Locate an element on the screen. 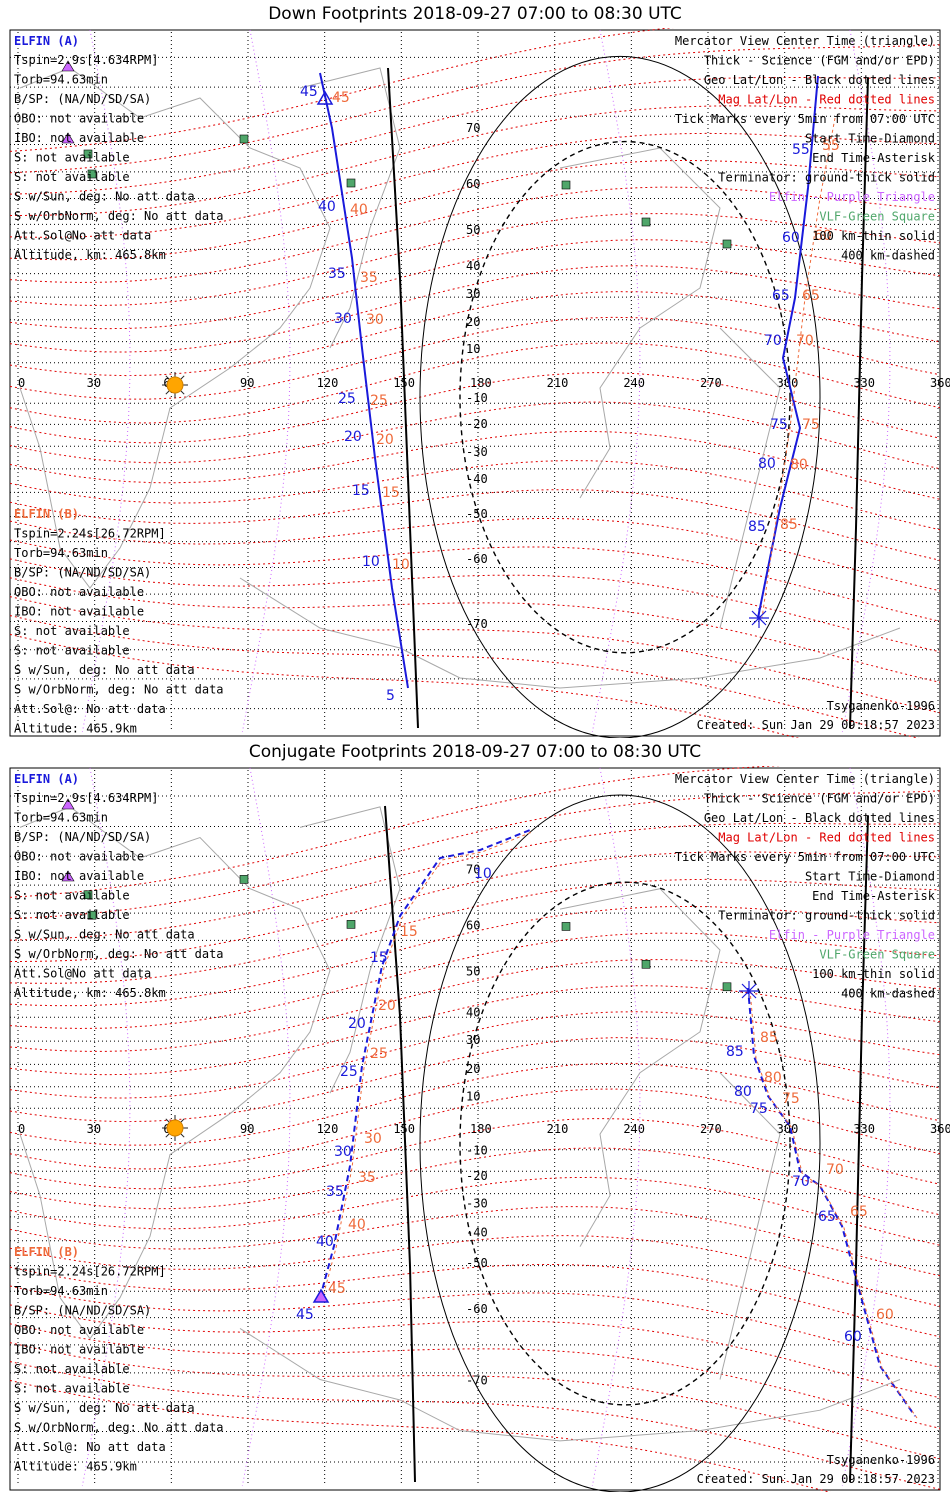 The width and height of the screenshot is (950, 1500). info-line-a: Att.Sol@No att data is located at coordinates (82, 236).